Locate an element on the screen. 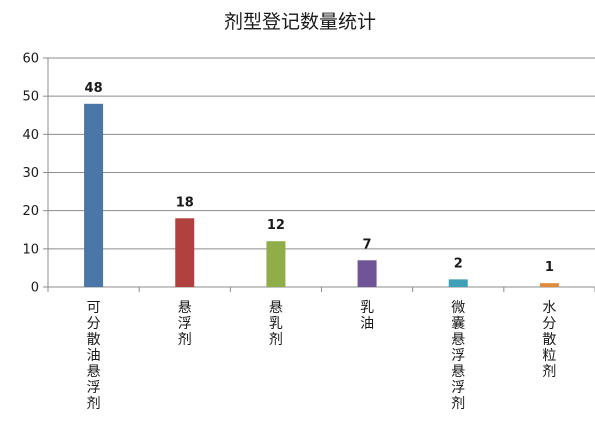 This screenshot has height=432, width=595. y-axis-ticks: 0 10 20 30 40 50 60 is located at coordinates (30, 174).